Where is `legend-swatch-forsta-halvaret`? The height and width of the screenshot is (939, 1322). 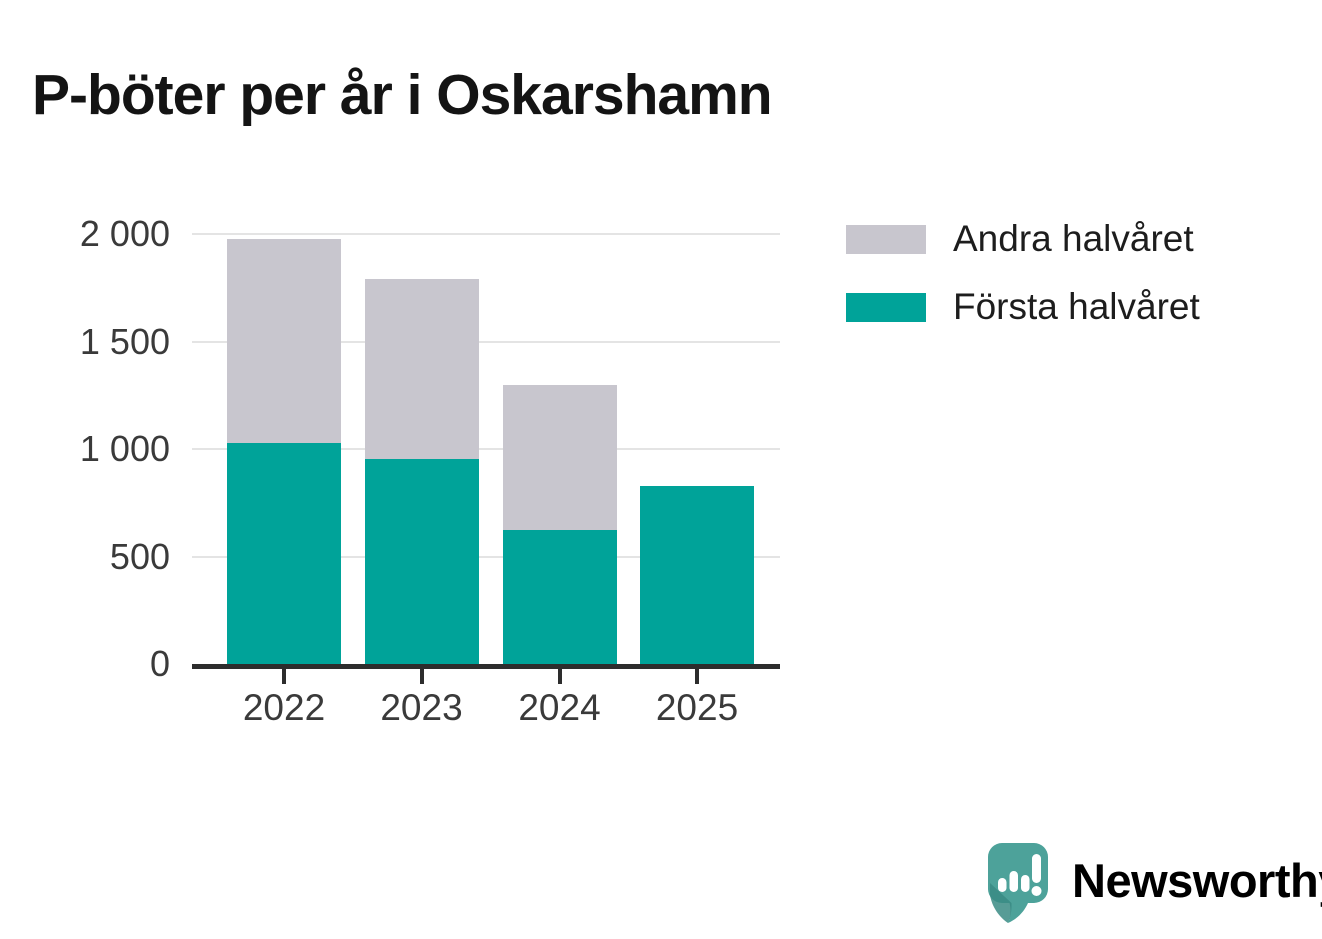
legend-swatch-forsta-halvaret is located at coordinates (886, 307).